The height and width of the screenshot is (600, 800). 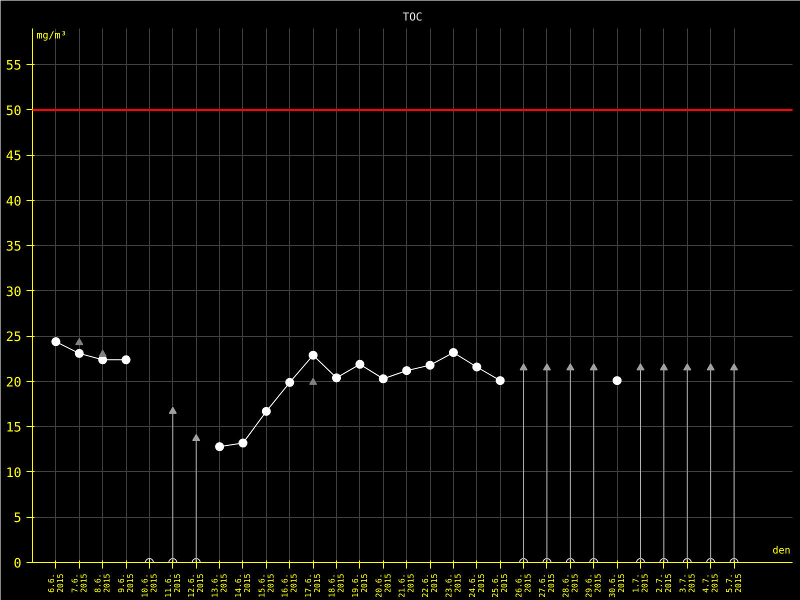 I want to click on x-tick-label: 17.6. 2015, so click(x=313, y=585).